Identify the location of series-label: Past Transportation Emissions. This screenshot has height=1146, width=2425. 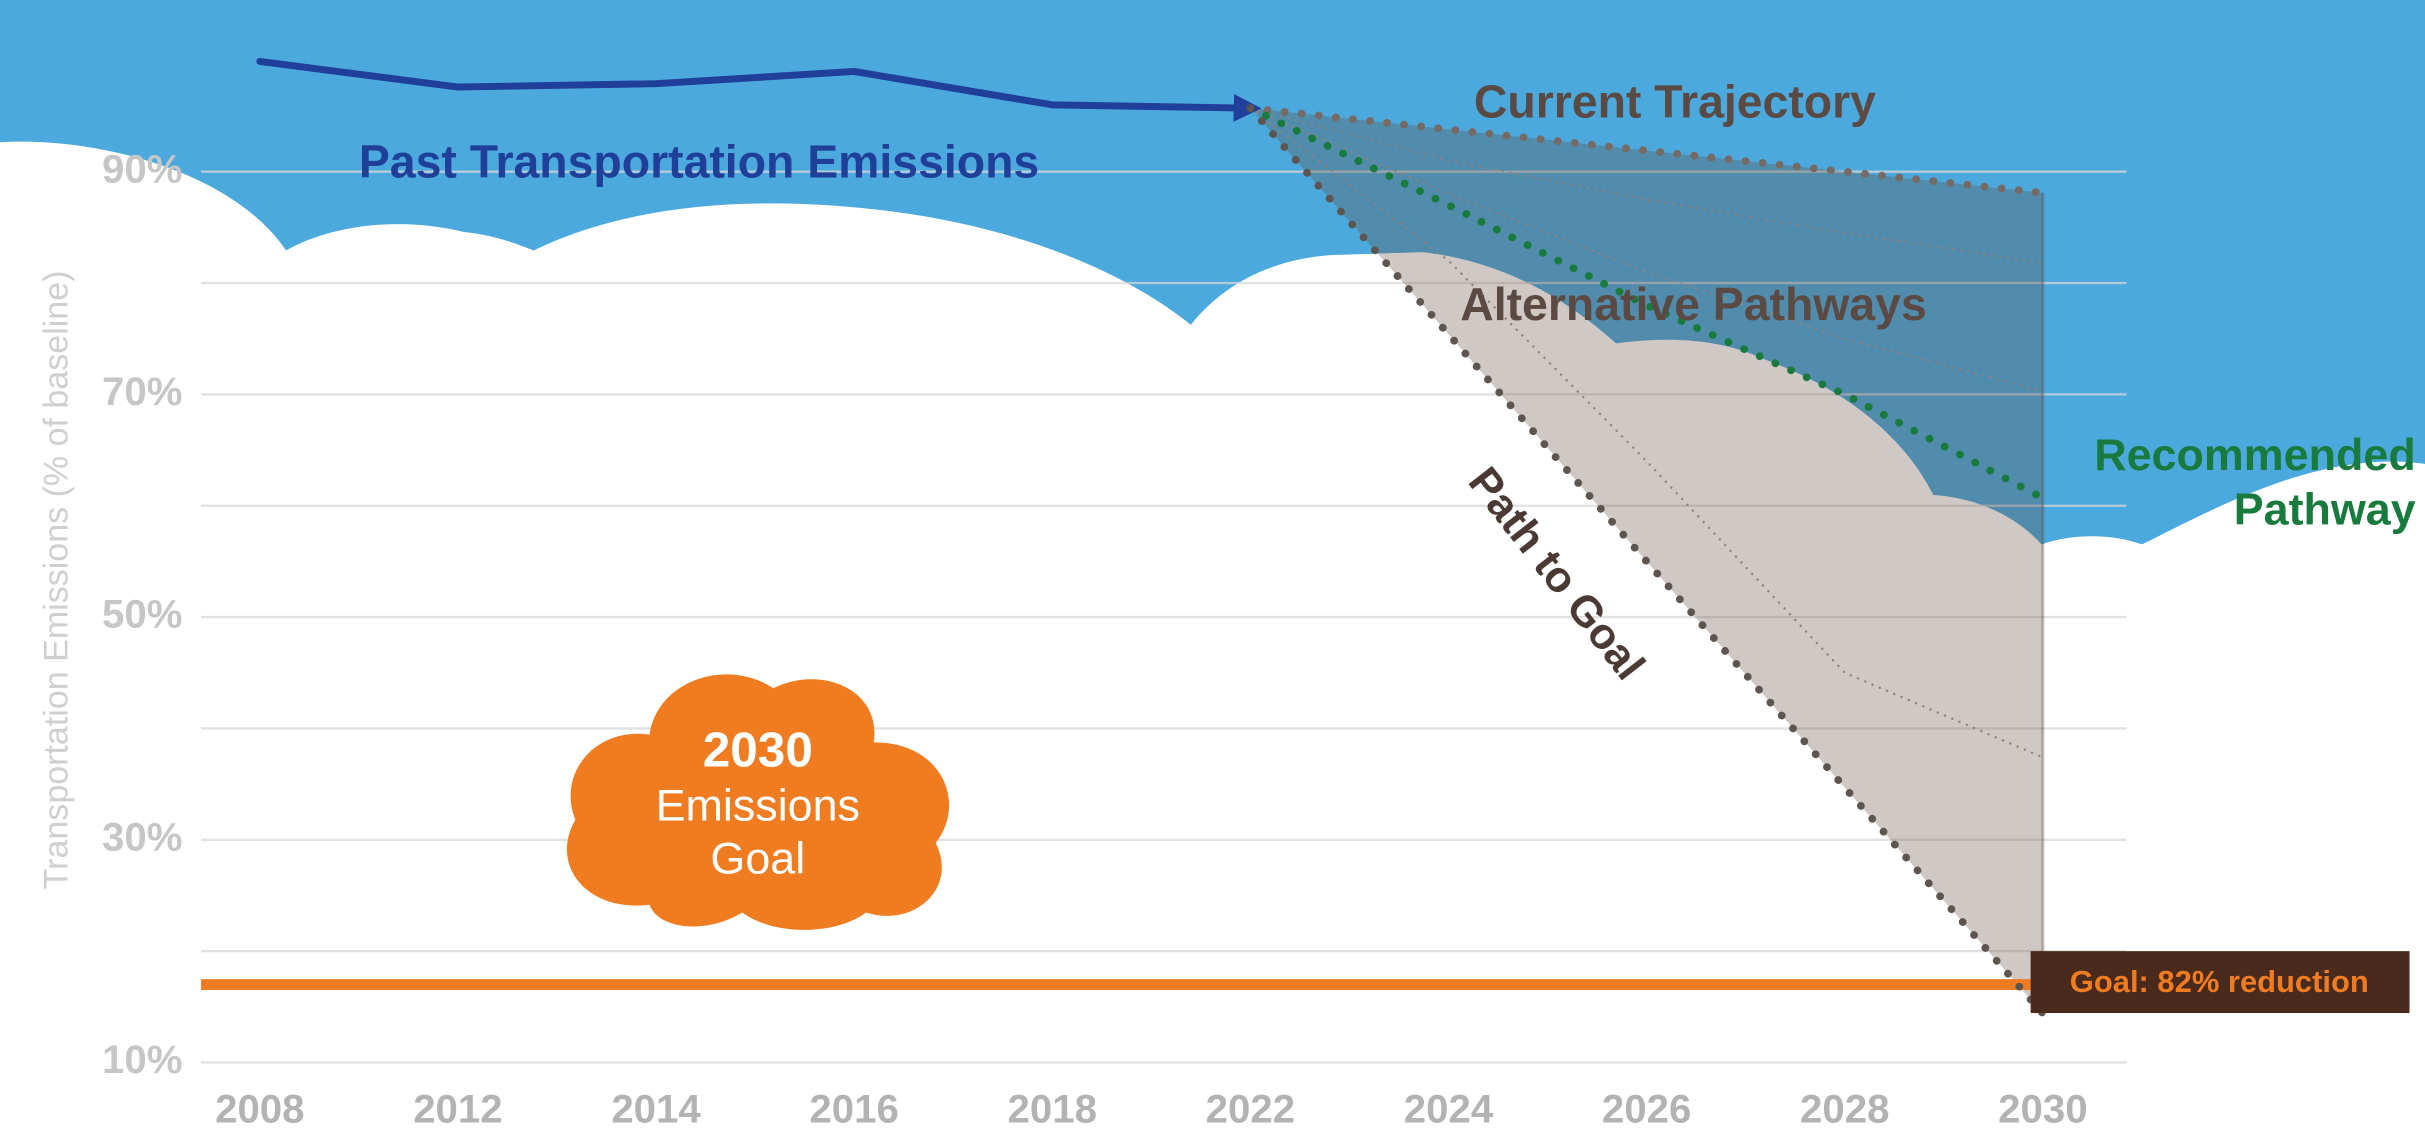
(699, 162).